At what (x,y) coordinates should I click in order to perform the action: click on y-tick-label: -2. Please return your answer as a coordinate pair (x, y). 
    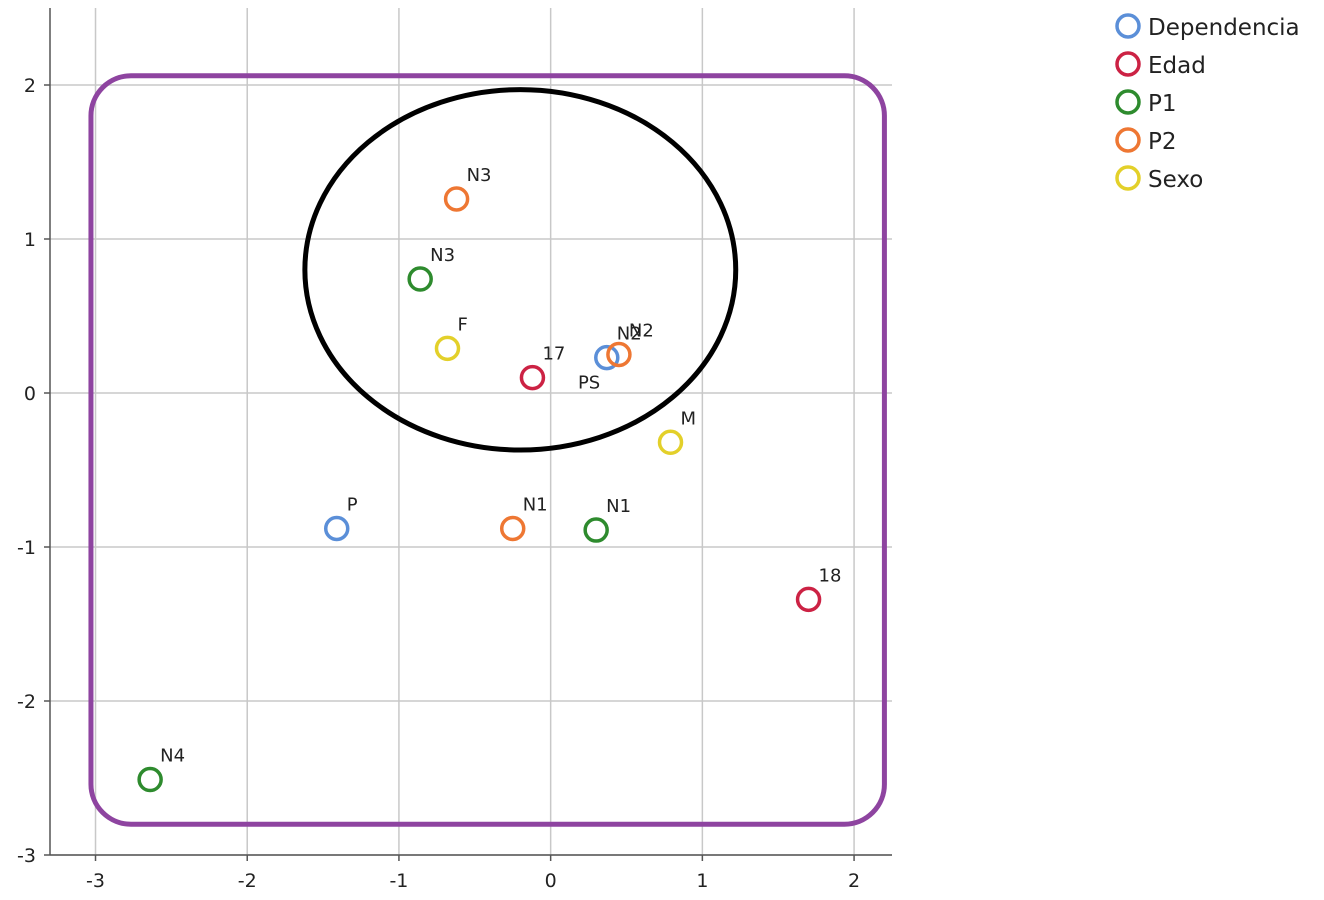
    Looking at the image, I should click on (26, 702).